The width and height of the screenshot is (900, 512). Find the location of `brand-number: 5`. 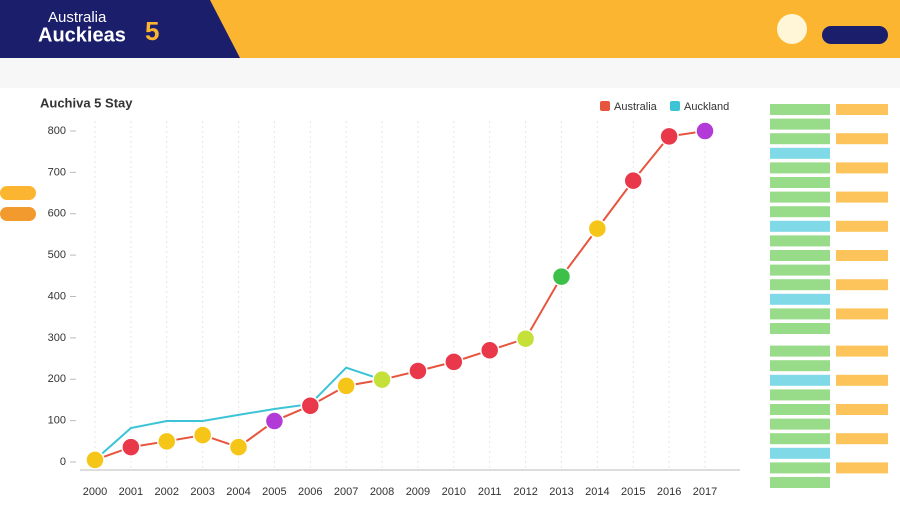

brand-number: 5 is located at coordinates (152, 31).